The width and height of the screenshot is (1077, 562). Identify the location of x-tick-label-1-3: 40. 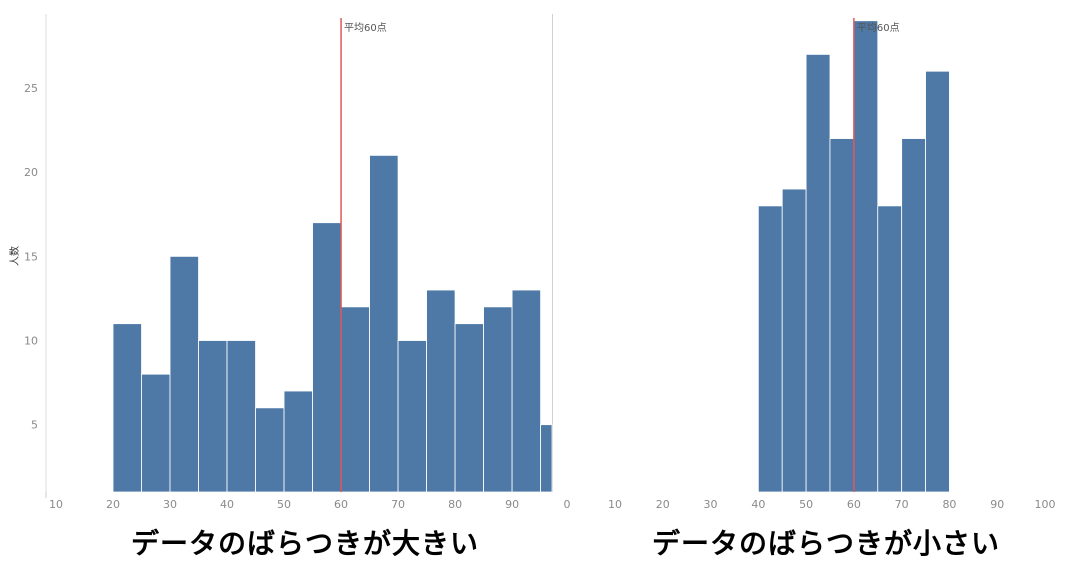
(758, 504).